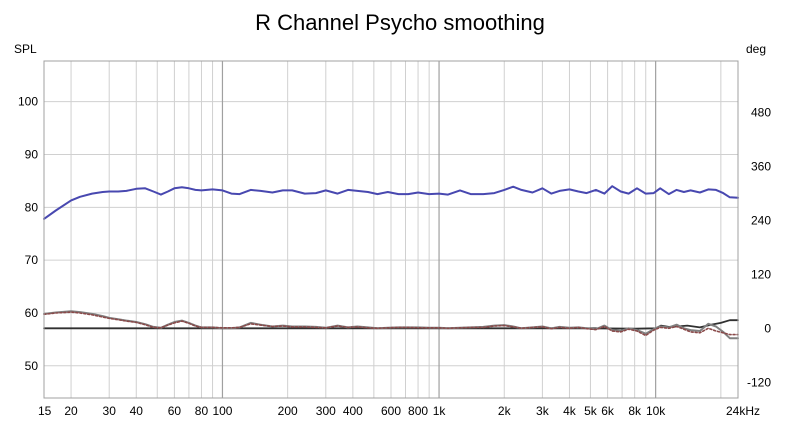 The image size is (800, 422). I want to click on x-tick-label: 3k, so click(543, 411).